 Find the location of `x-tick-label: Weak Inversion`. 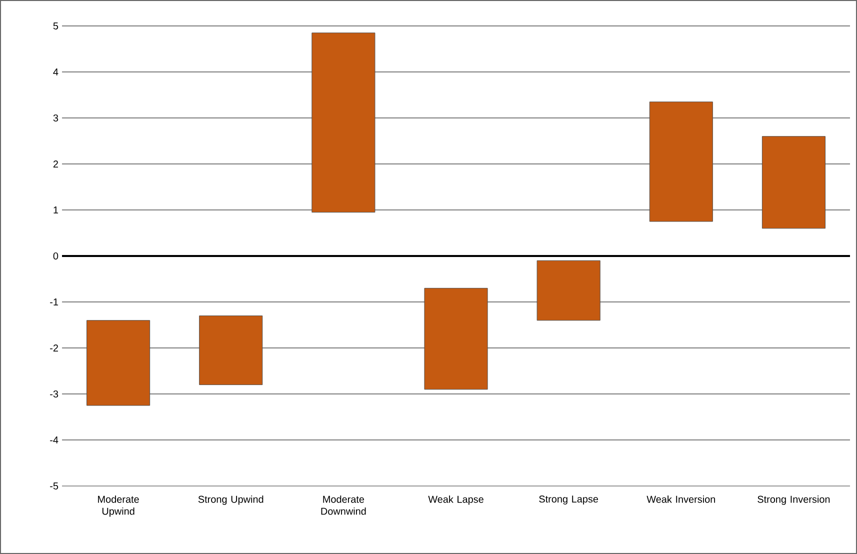

x-tick-label: Weak Inversion is located at coordinates (681, 499).